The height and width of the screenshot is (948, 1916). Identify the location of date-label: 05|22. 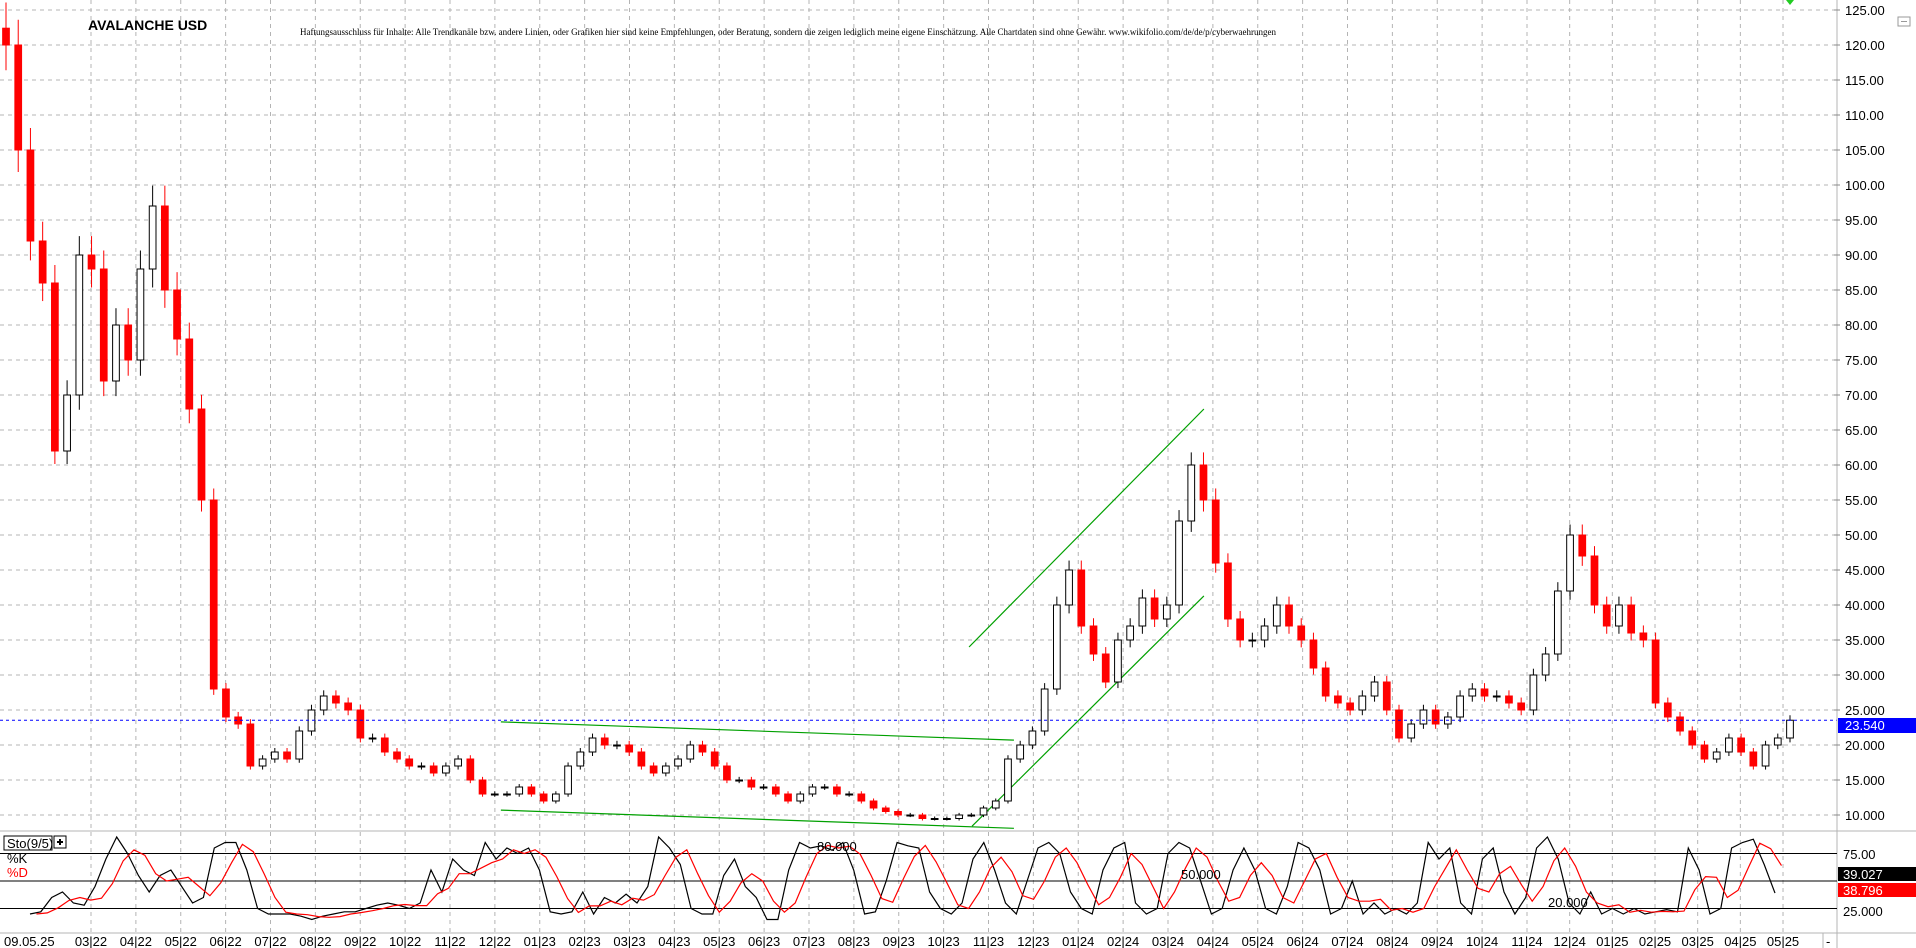
(181, 941).